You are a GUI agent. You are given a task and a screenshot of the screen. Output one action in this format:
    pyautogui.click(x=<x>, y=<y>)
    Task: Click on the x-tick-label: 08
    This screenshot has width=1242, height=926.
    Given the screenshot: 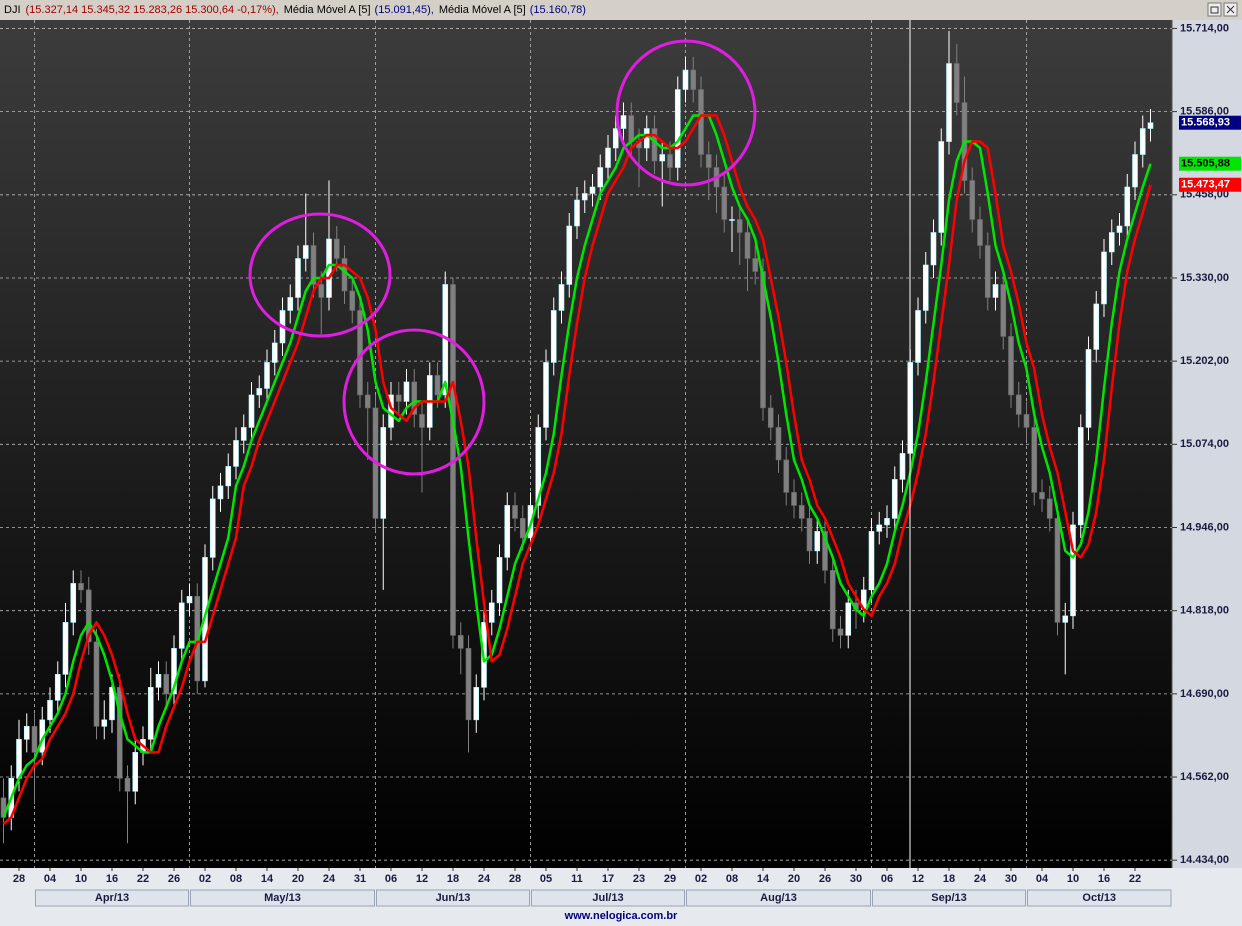 What is the action you would take?
    pyautogui.click(x=236, y=879)
    